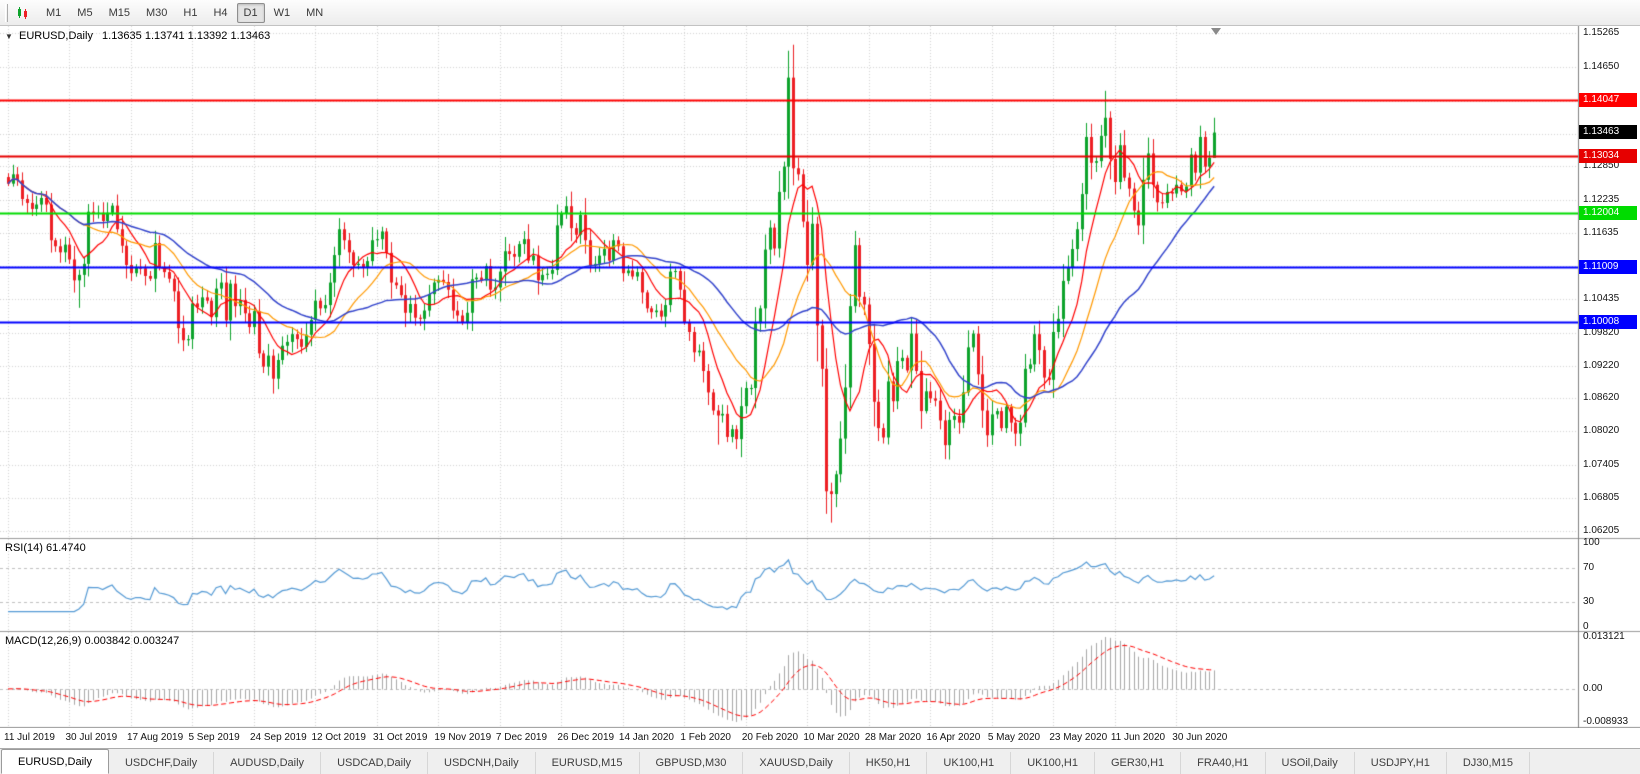 This screenshot has width=1640, height=774. Describe the element at coordinates (85, 12) in the screenshot. I see `timeframe-button-m5: M5` at that location.